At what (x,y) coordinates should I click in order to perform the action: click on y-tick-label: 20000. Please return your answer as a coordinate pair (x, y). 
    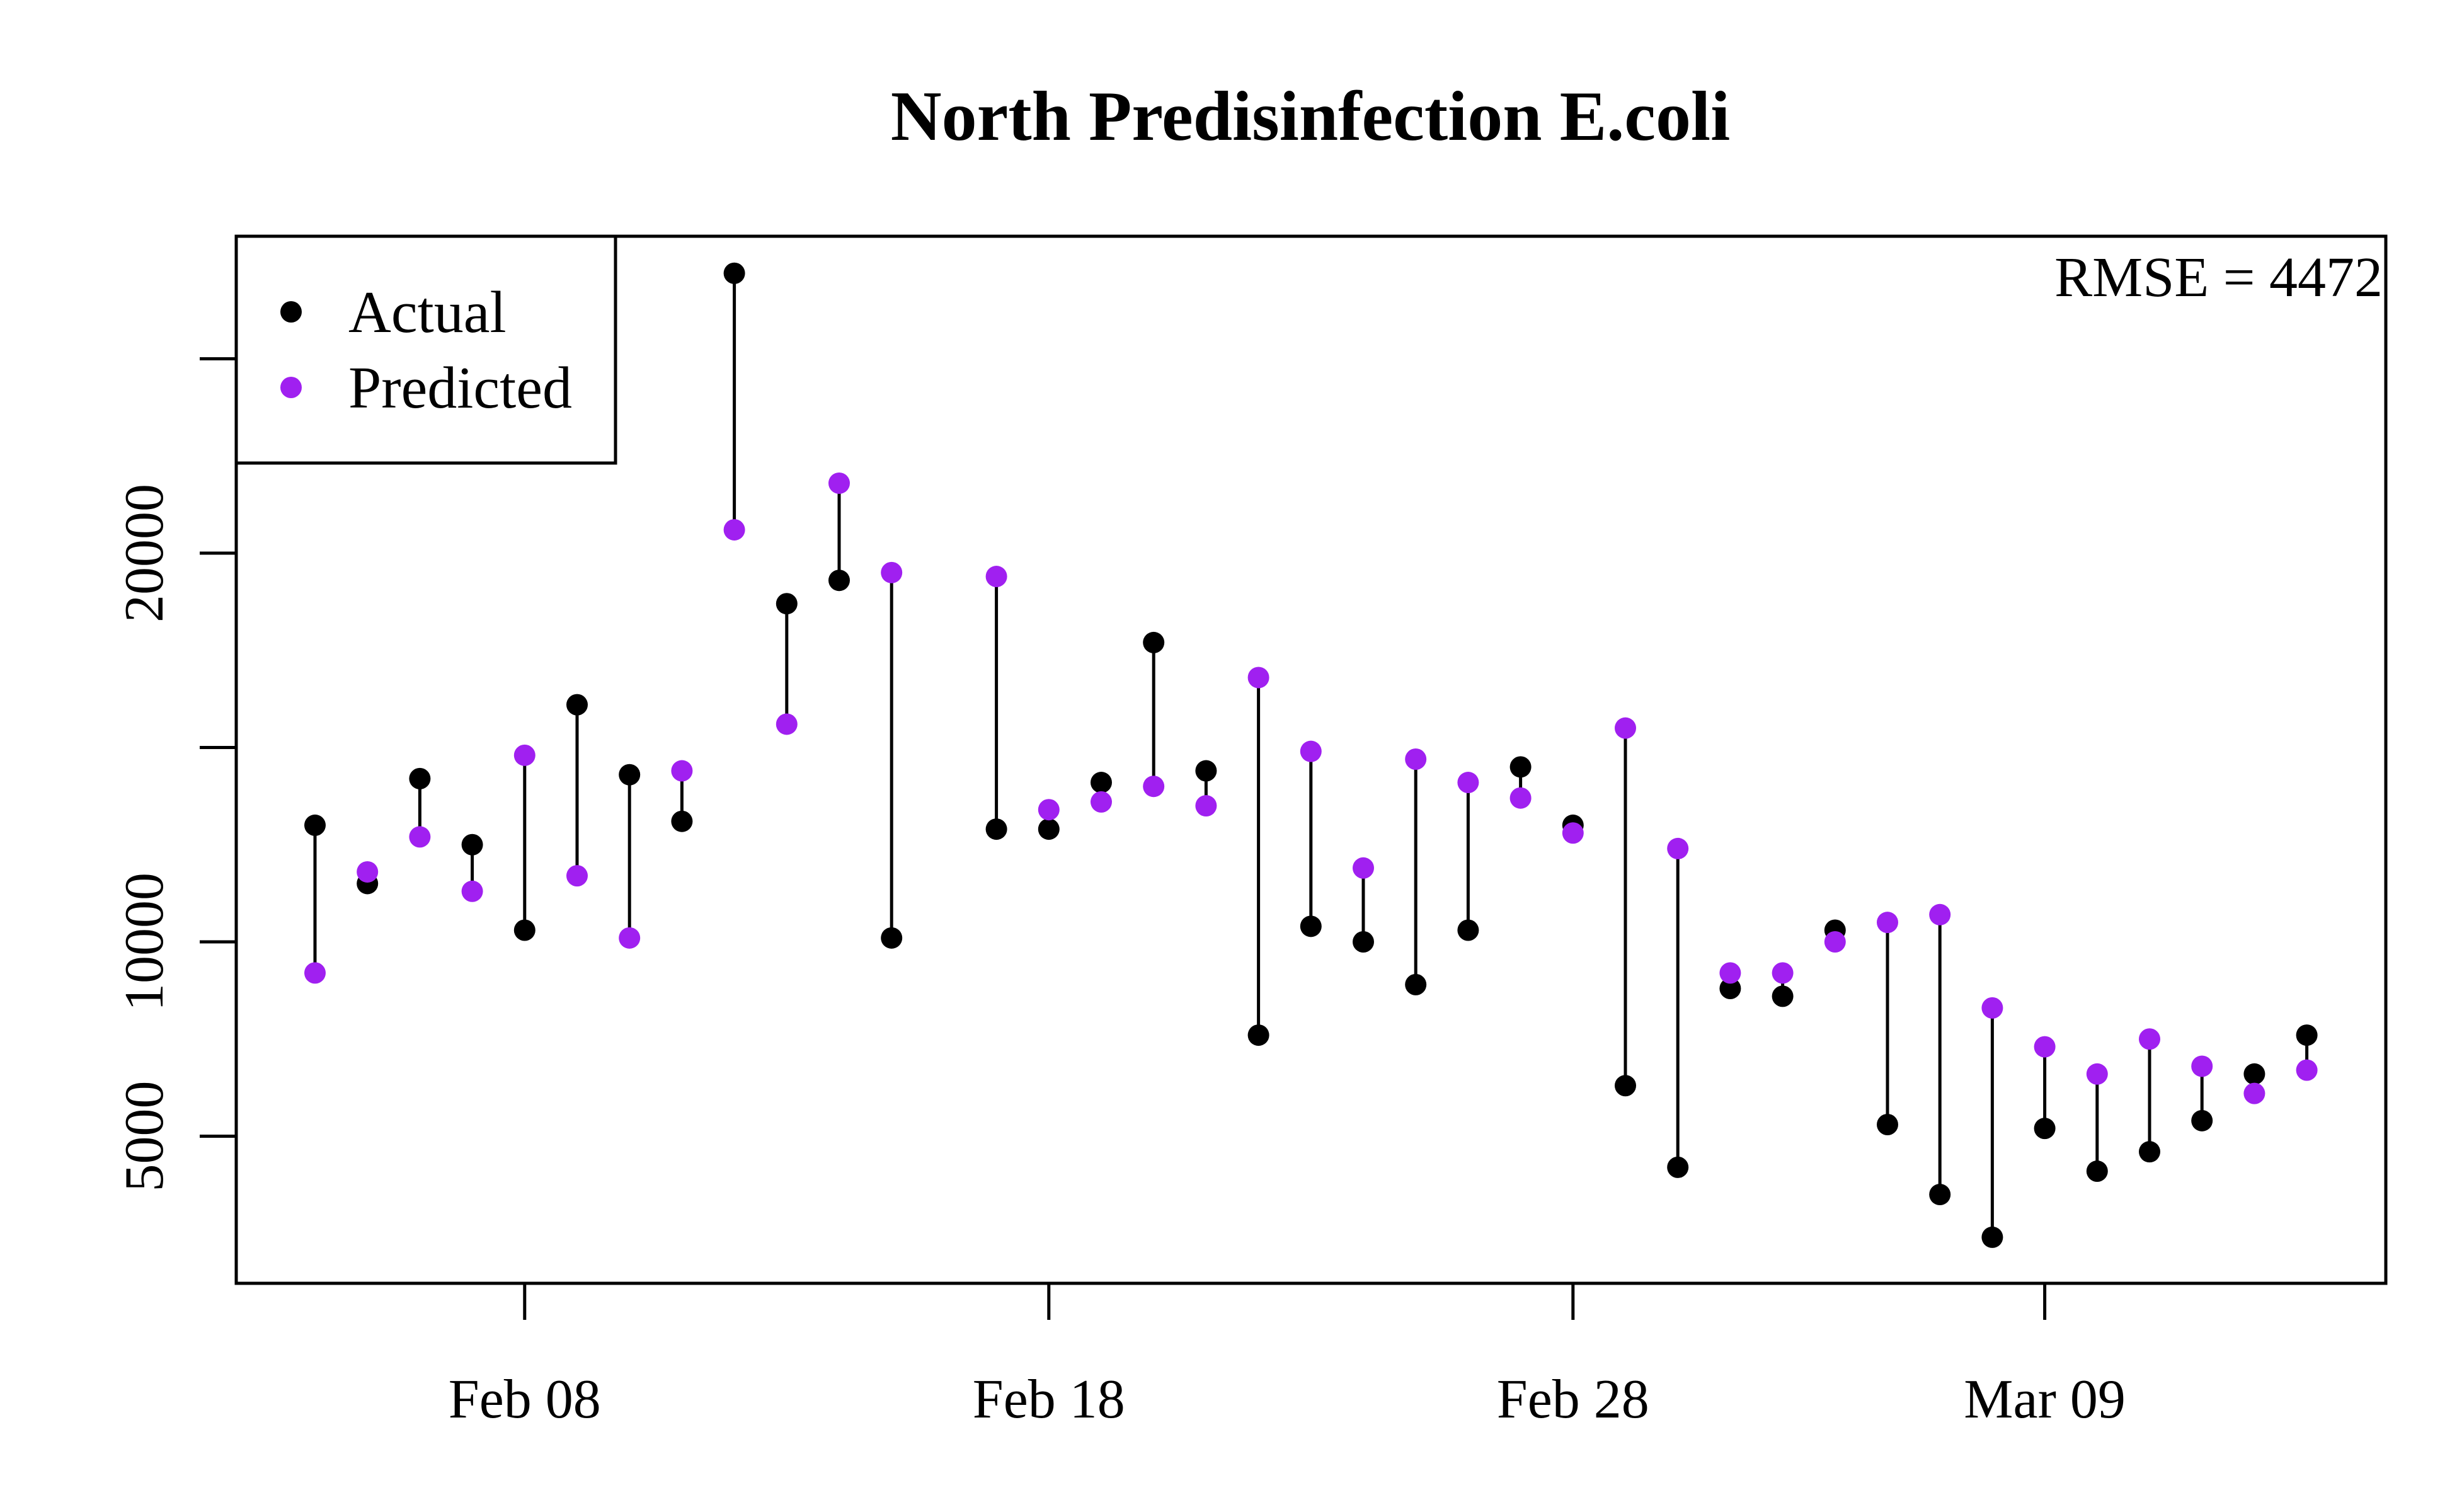
    Looking at the image, I should click on (144, 553).